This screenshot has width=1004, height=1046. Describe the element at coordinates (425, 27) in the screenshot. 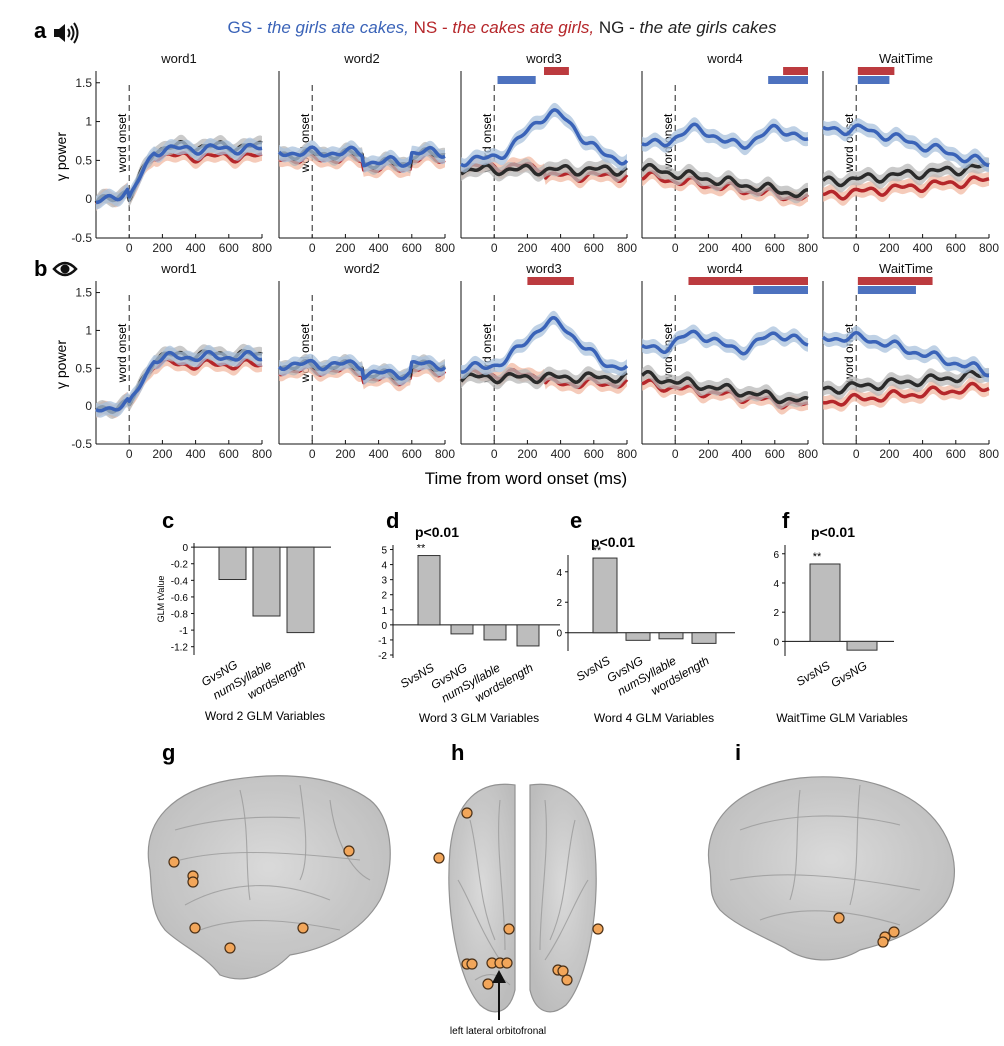

I see `legend-ns-code: NS` at that location.